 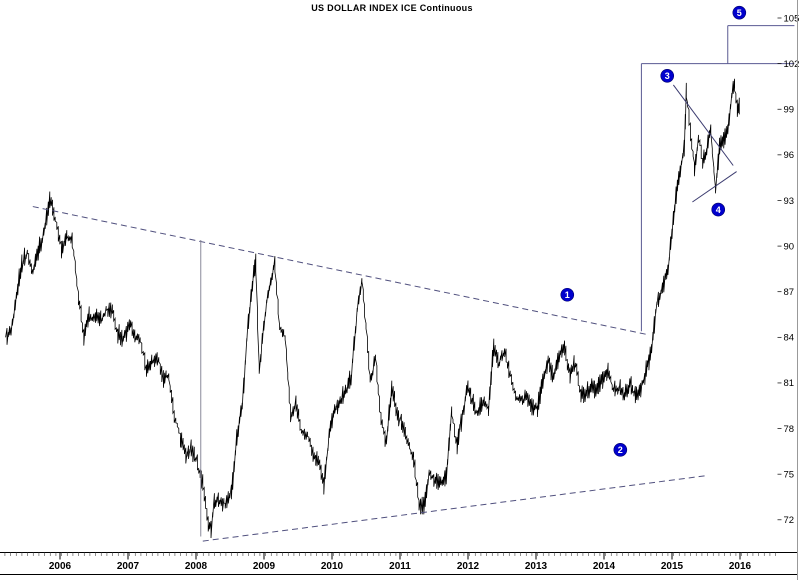 I want to click on x-axis-label: 2010, so click(x=332, y=566).